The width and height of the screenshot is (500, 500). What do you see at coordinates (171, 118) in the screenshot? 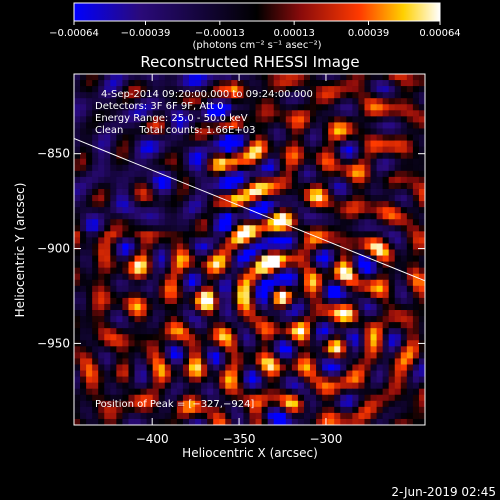
I see `annotation-energy-range: Energy Range: 25.0 - 50.0 keV` at bounding box center [171, 118].